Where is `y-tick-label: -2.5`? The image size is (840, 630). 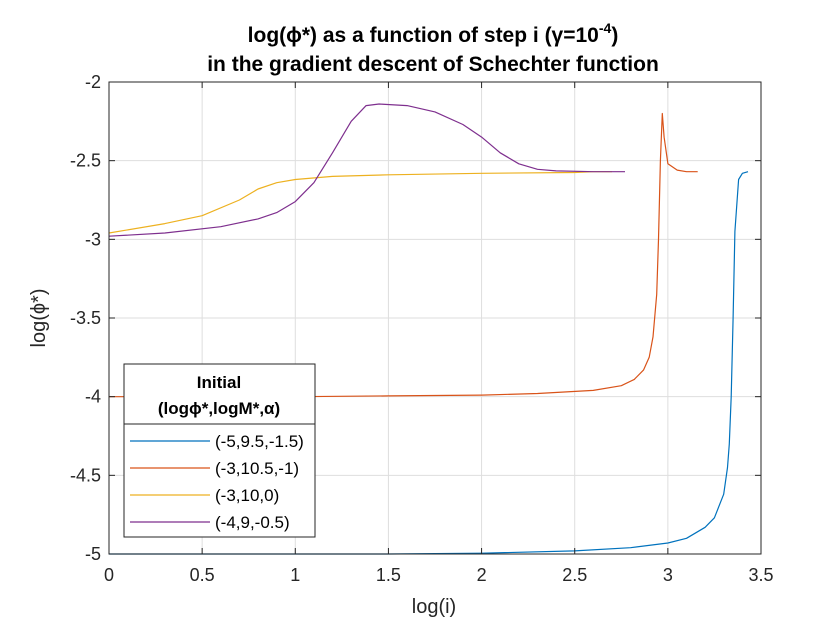 y-tick-label: -2.5 is located at coordinates (85, 161).